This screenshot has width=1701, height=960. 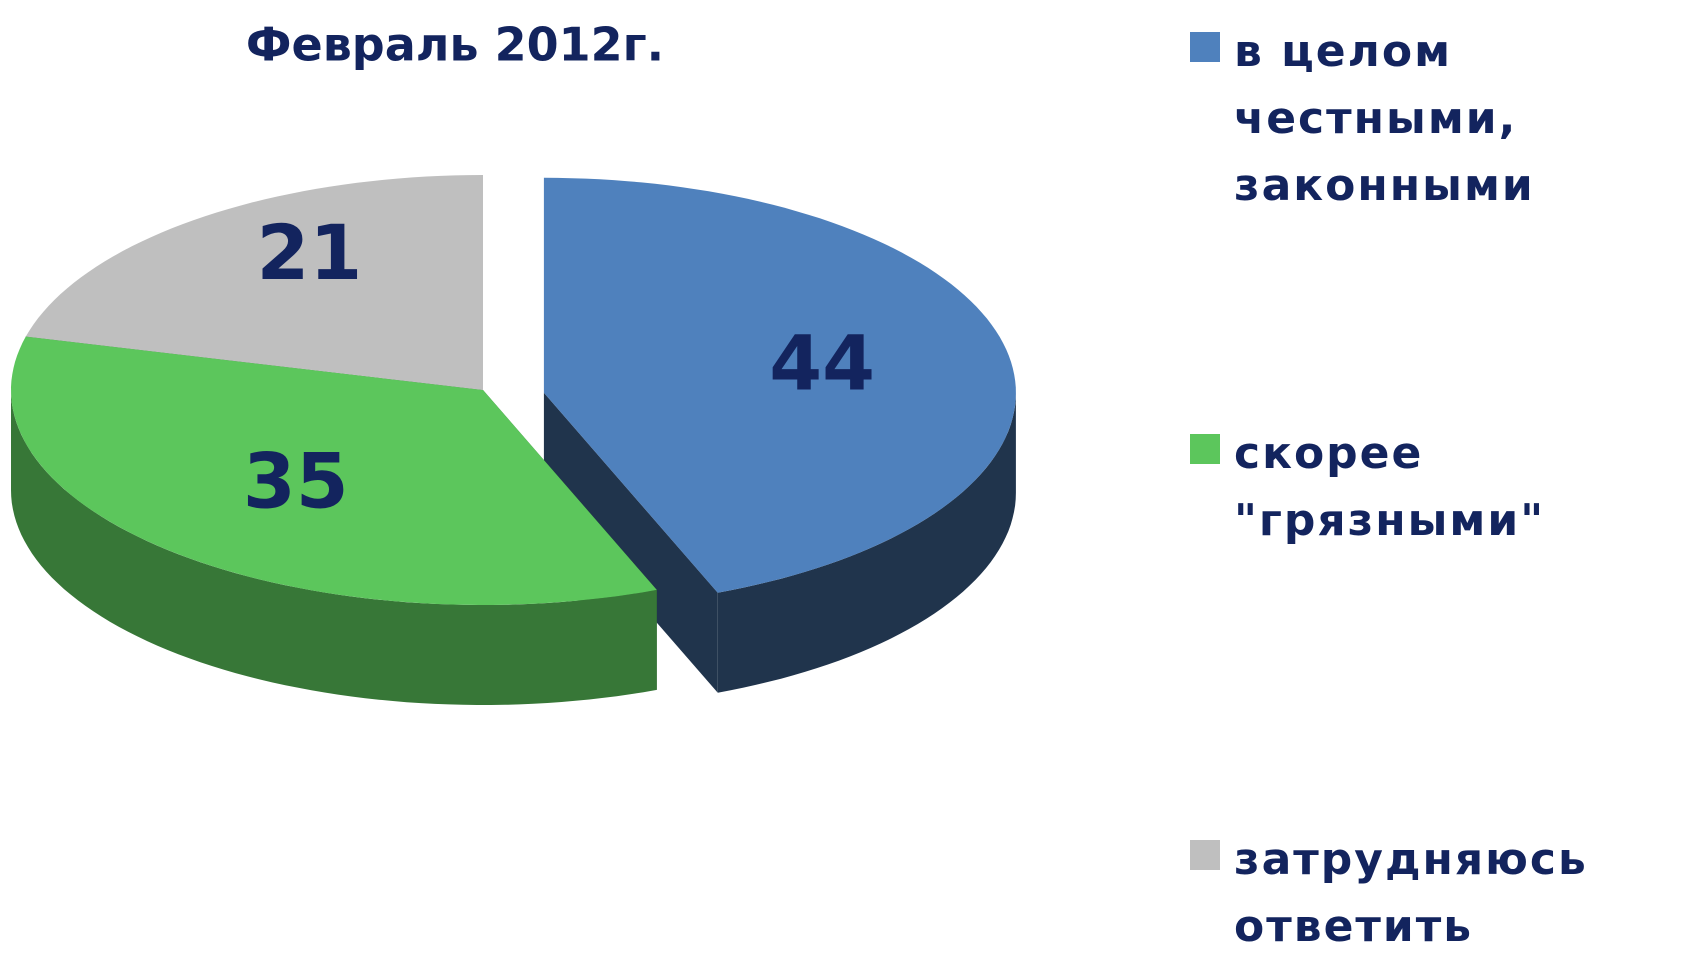 What do you see at coordinates (1411, 893) in the screenshot?
I see `legend-text: затрудняюсь ответить` at bounding box center [1411, 893].